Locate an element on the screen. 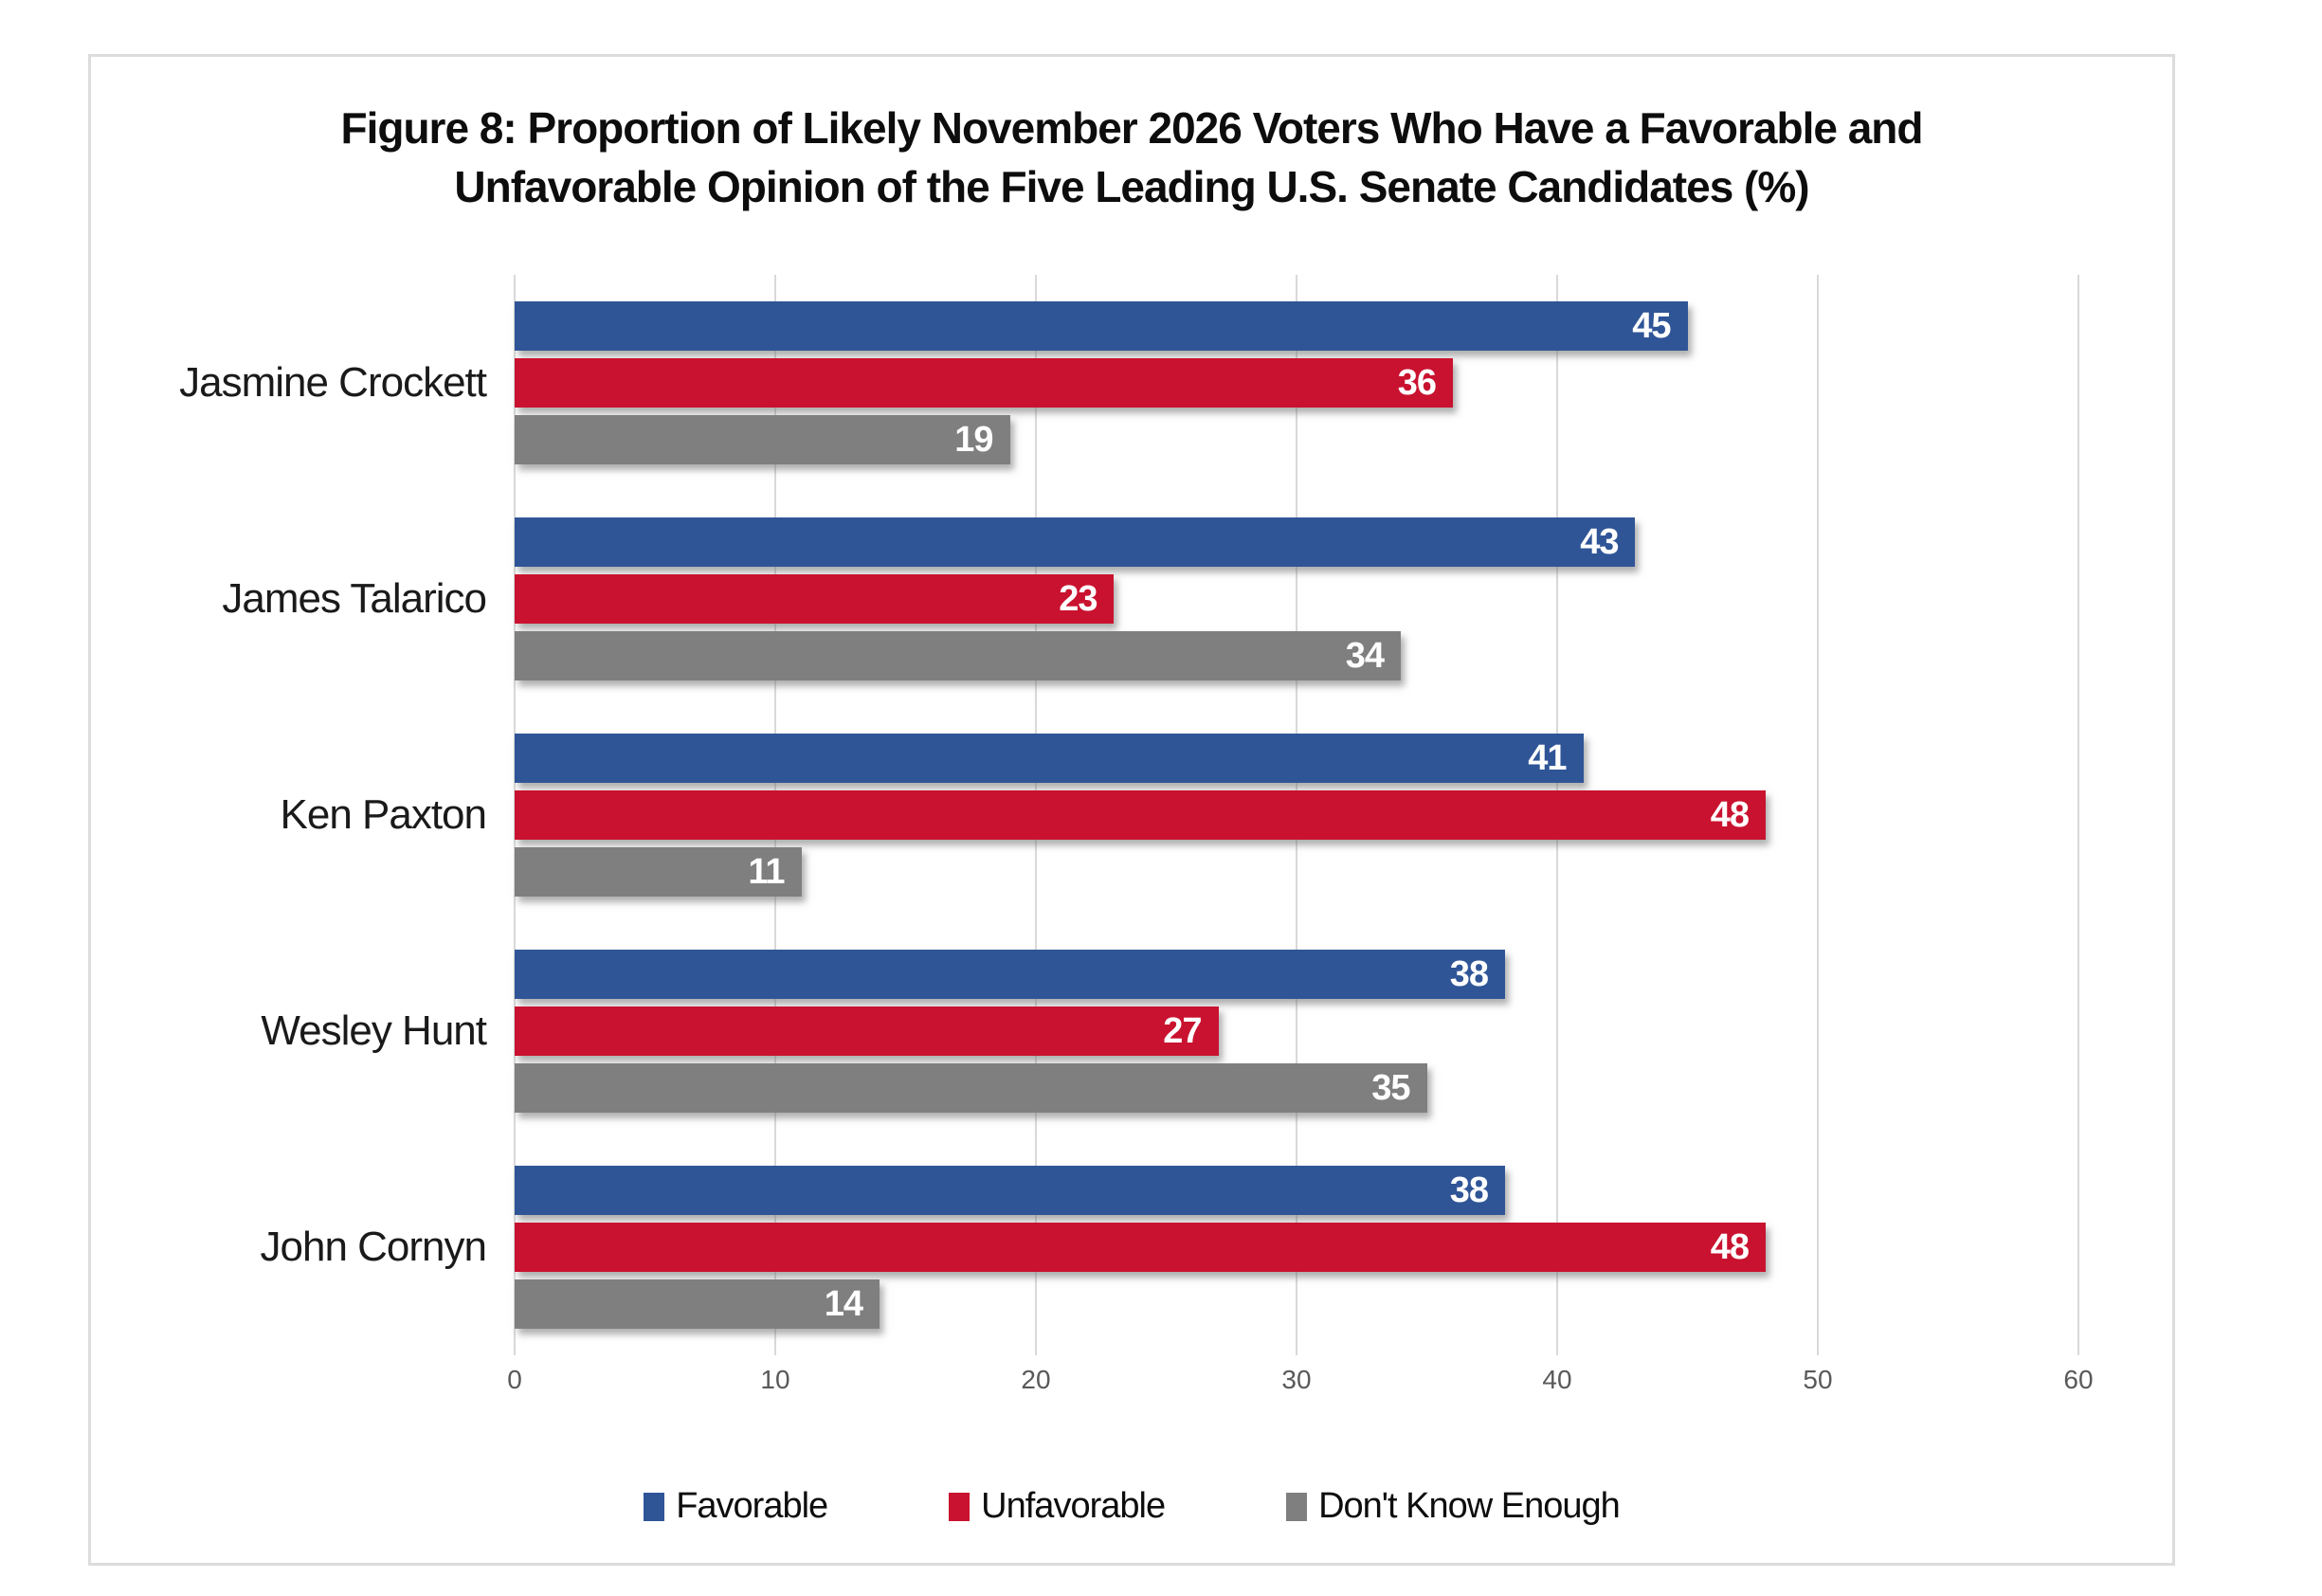  legend-swatch-favorable is located at coordinates (655, 1507).